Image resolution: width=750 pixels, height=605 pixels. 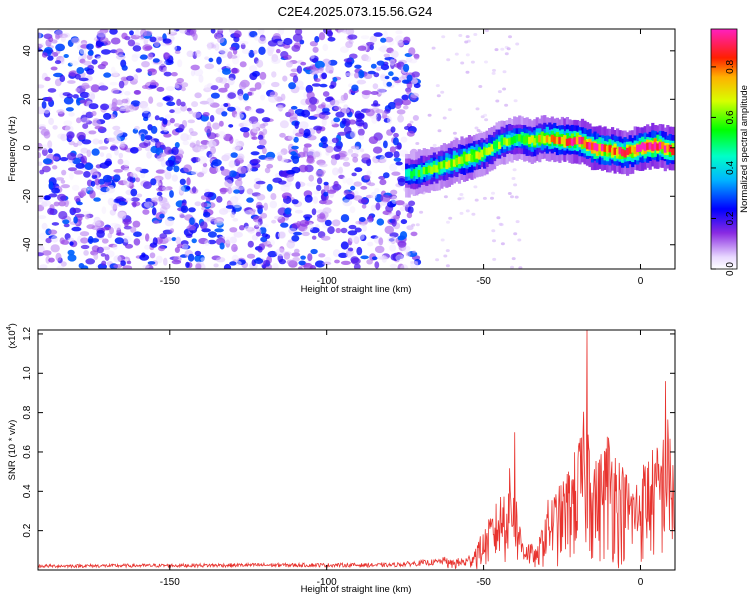 What do you see at coordinates (27, 491) in the screenshot?
I see `y-tick-label: 0.4` at bounding box center [27, 491].